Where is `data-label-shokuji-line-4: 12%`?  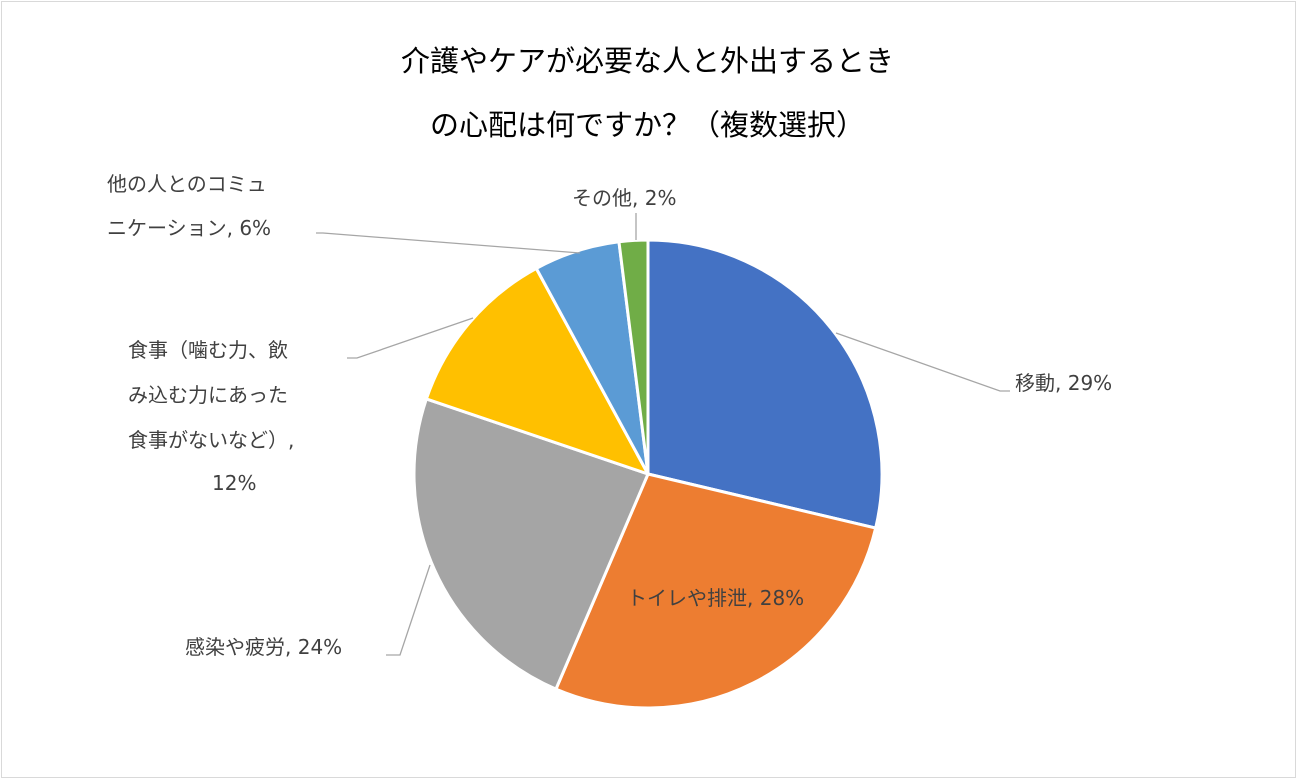 data-label-shokuji-line-4: 12% is located at coordinates (234, 483).